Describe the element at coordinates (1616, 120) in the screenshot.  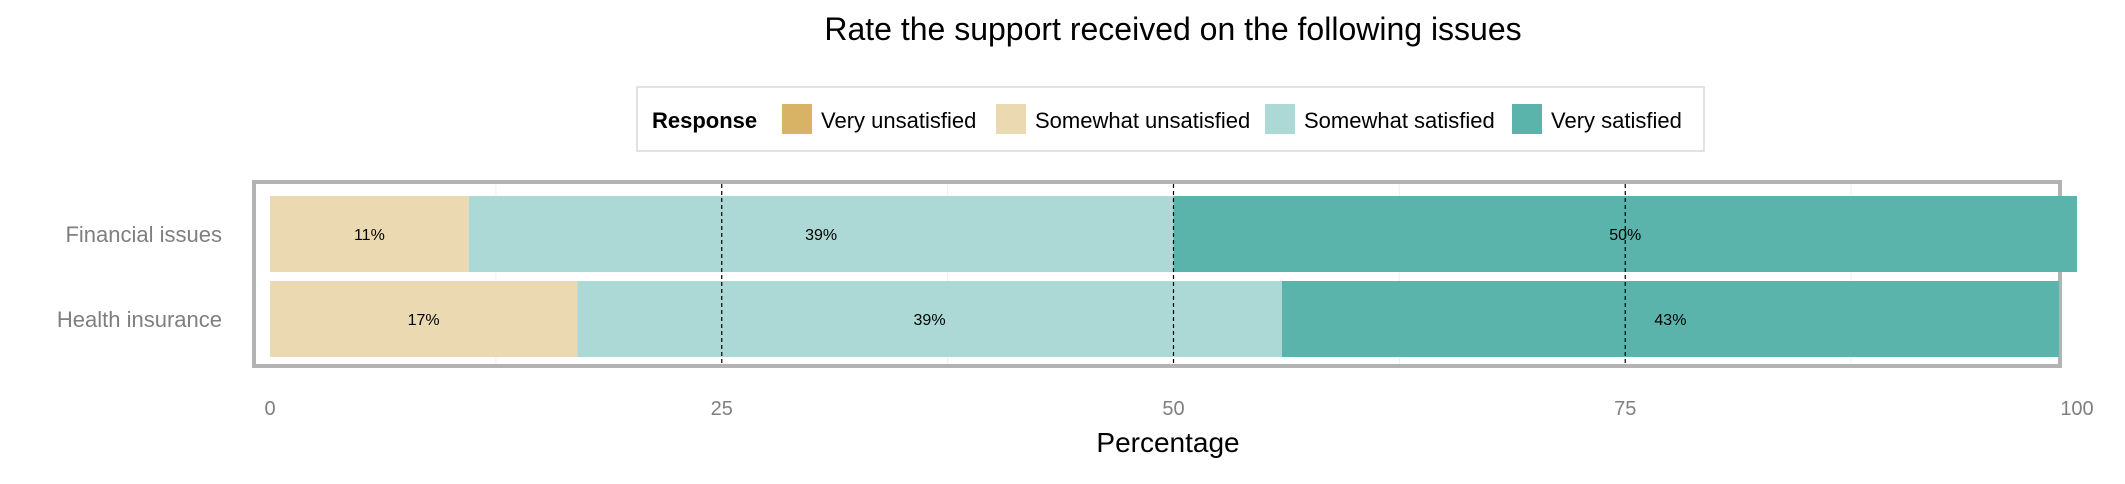
I see `legend-label-very-satisfied: Very satisfied` at that location.